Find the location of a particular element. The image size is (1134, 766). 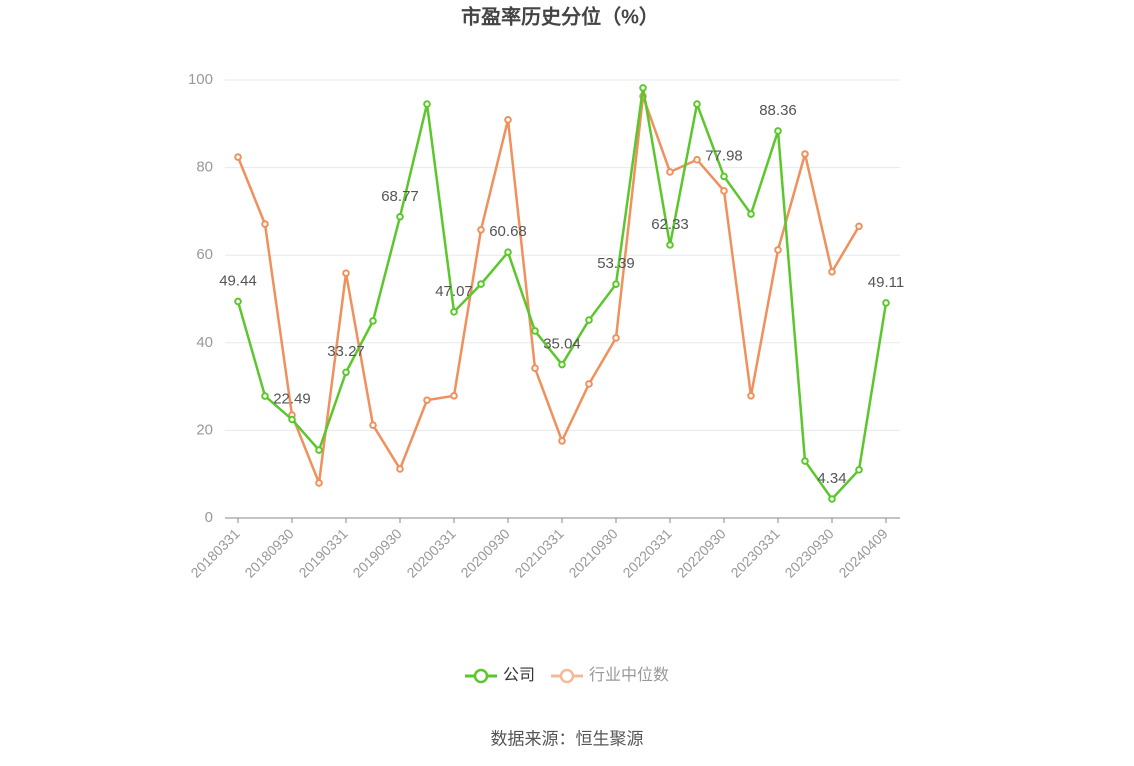

y-tick-label: 60 is located at coordinates (204, 254).